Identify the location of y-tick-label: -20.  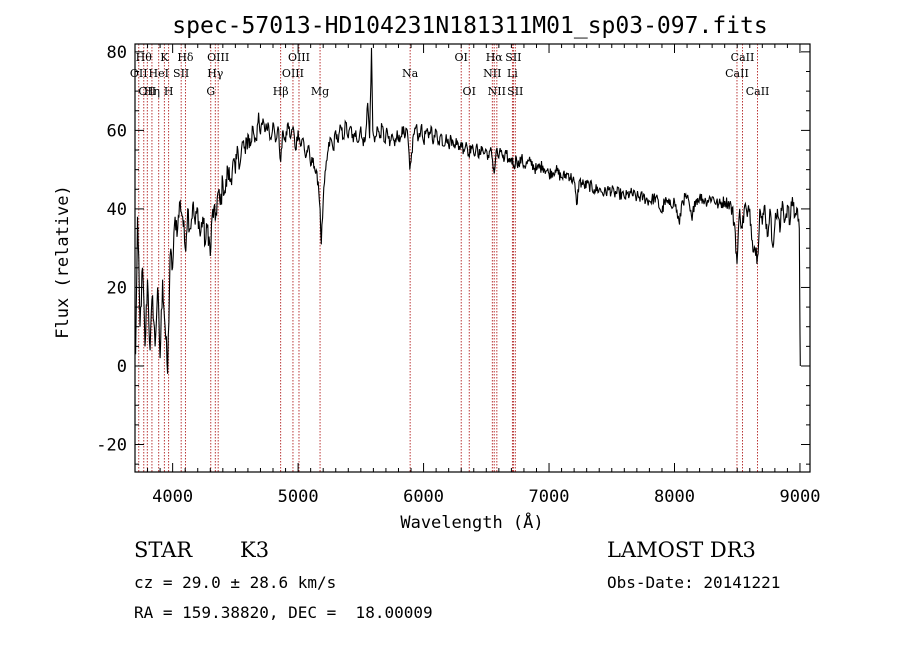
(111, 446).